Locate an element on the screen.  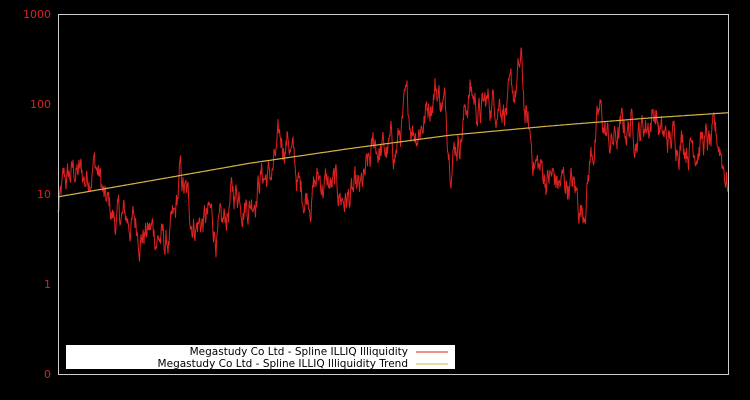
y-tick-label: 10 is located at coordinates (44, 194).